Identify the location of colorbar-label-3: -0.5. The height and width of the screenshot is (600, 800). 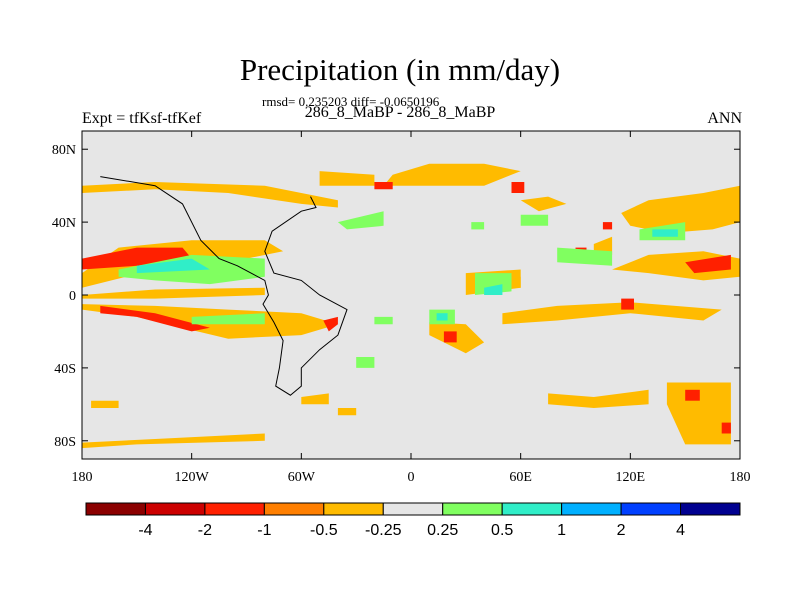
(324, 530).